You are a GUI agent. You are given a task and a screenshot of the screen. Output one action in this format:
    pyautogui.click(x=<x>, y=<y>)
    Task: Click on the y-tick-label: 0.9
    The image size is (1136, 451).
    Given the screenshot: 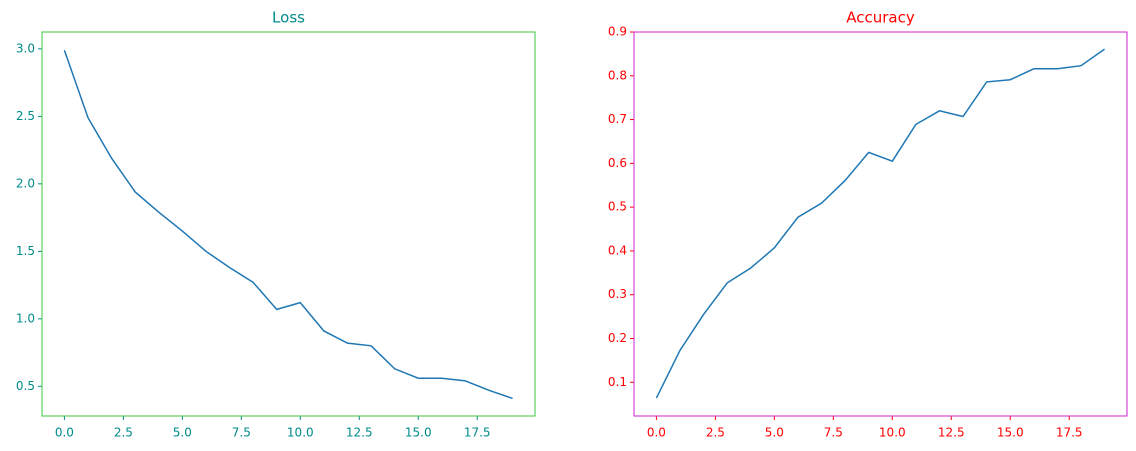 What is the action you would take?
    pyautogui.click(x=617, y=32)
    